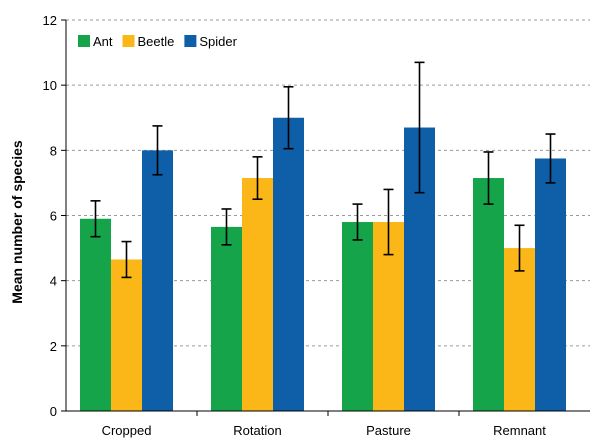 The height and width of the screenshot is (439, 597). Describe the element at coordinates (53, 216) in the screenshot. I see `y-tick-label: 6` at that location.